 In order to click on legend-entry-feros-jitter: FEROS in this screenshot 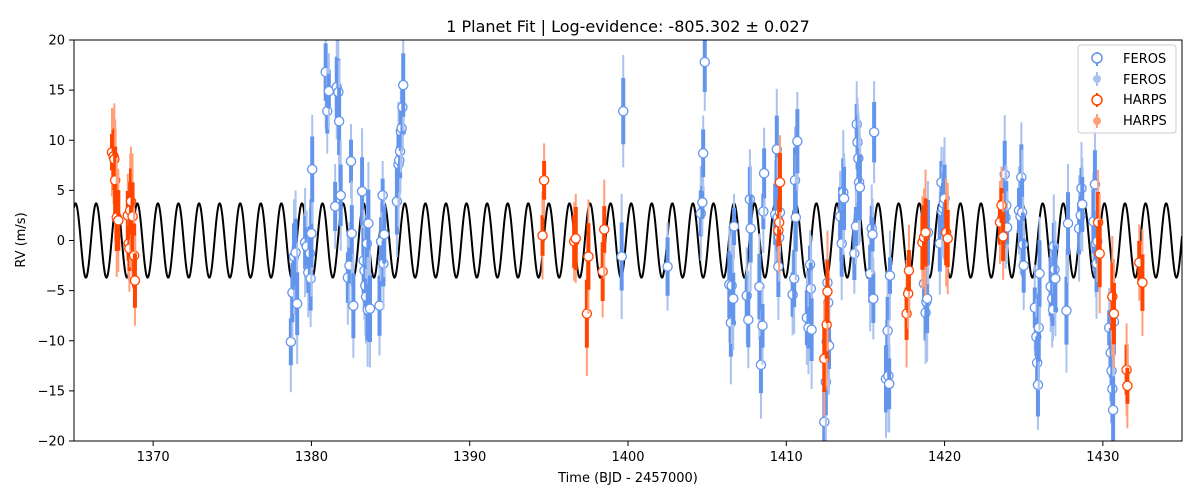, I will do `click(1129, 80)`.